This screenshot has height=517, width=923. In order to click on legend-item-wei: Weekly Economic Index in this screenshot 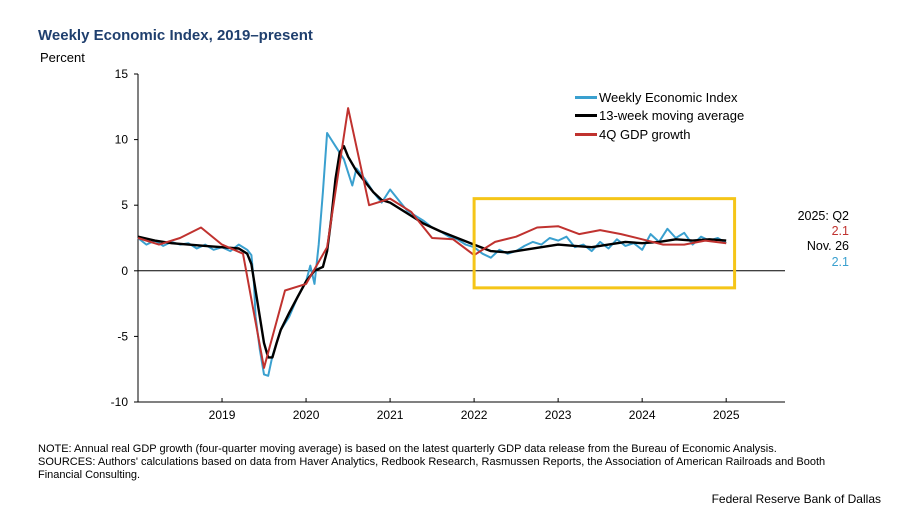, I will do `click(659, 97)`.